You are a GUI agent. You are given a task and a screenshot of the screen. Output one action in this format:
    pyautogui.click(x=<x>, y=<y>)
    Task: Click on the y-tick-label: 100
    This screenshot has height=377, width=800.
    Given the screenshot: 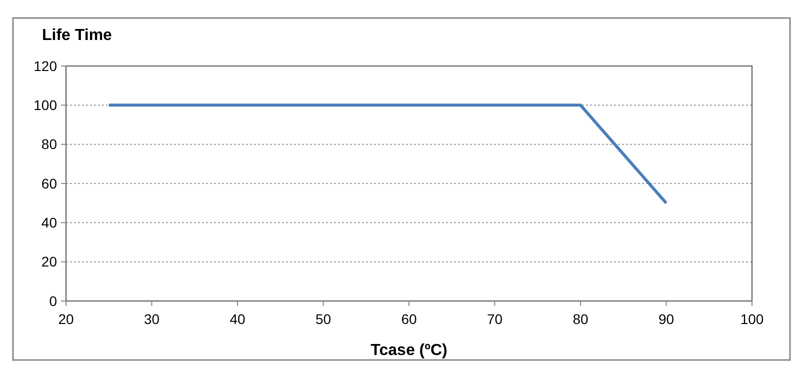 What is the action you would take?
    pyautogui.click(x=46, y=105)
    